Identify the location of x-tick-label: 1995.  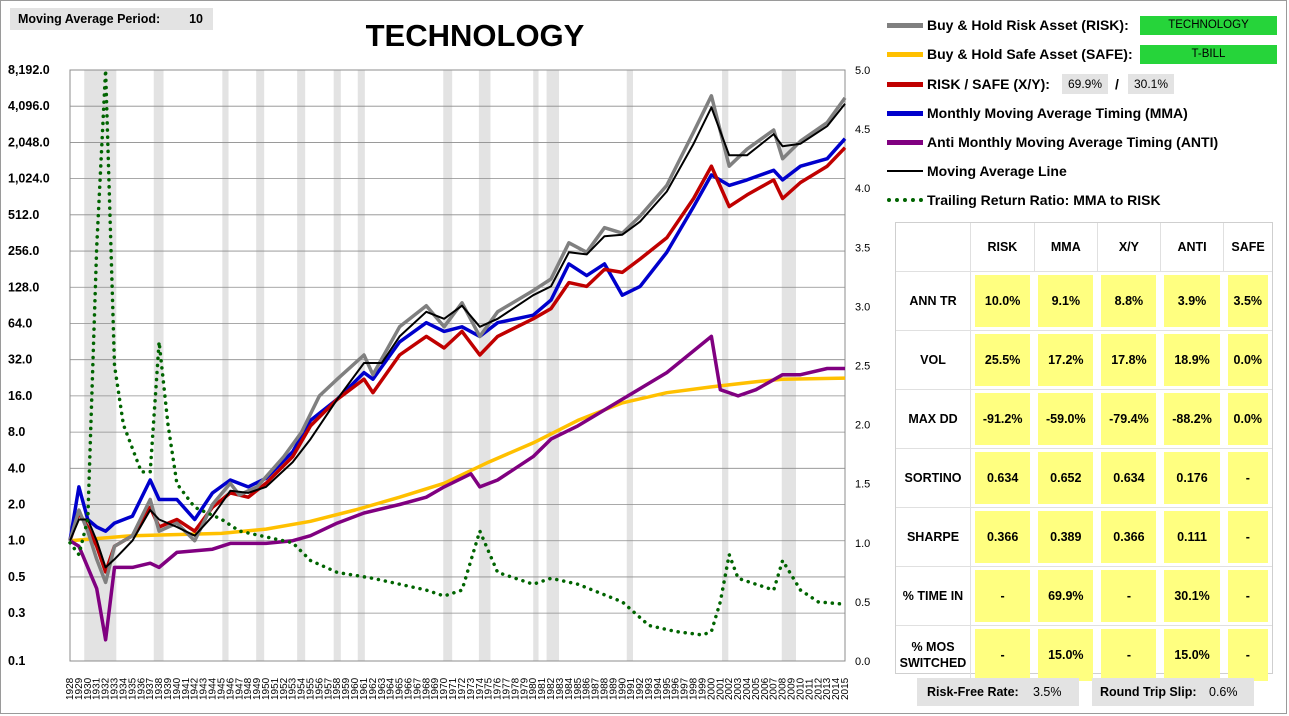
(667, 688).